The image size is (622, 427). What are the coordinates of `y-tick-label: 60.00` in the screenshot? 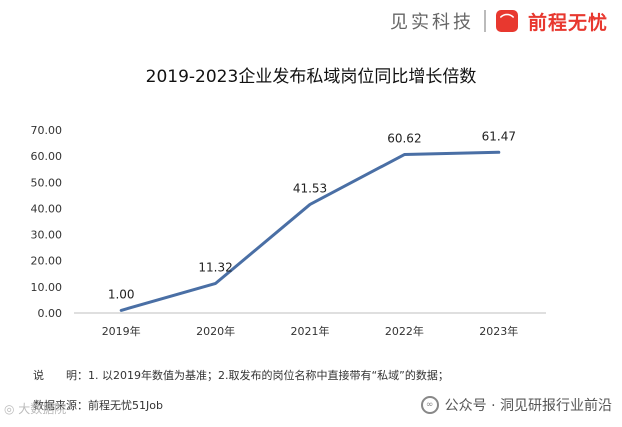 It's located at (47, 156).